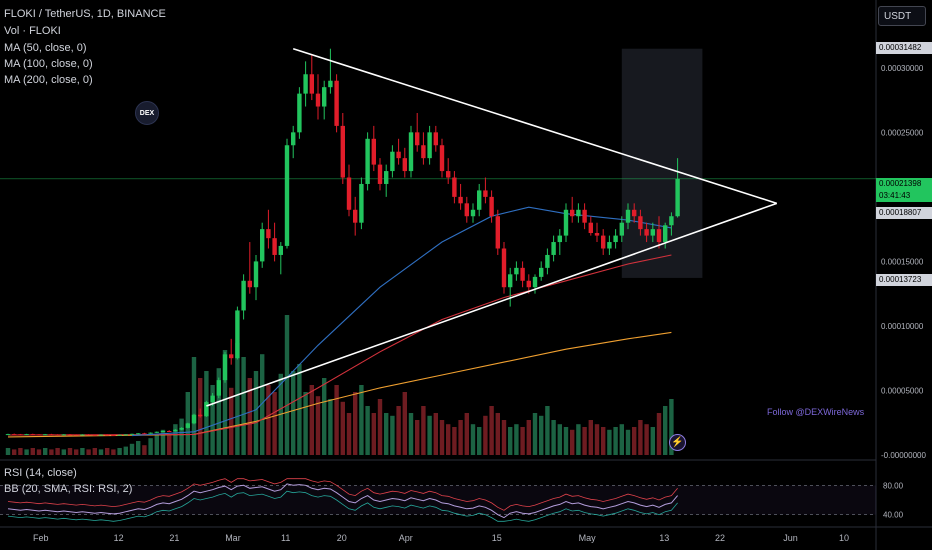 This screenshot has height=550, width=932. I want to click on bb-legend: BB (20, SMA, RSI: RSI, 2), so click(68, 489).